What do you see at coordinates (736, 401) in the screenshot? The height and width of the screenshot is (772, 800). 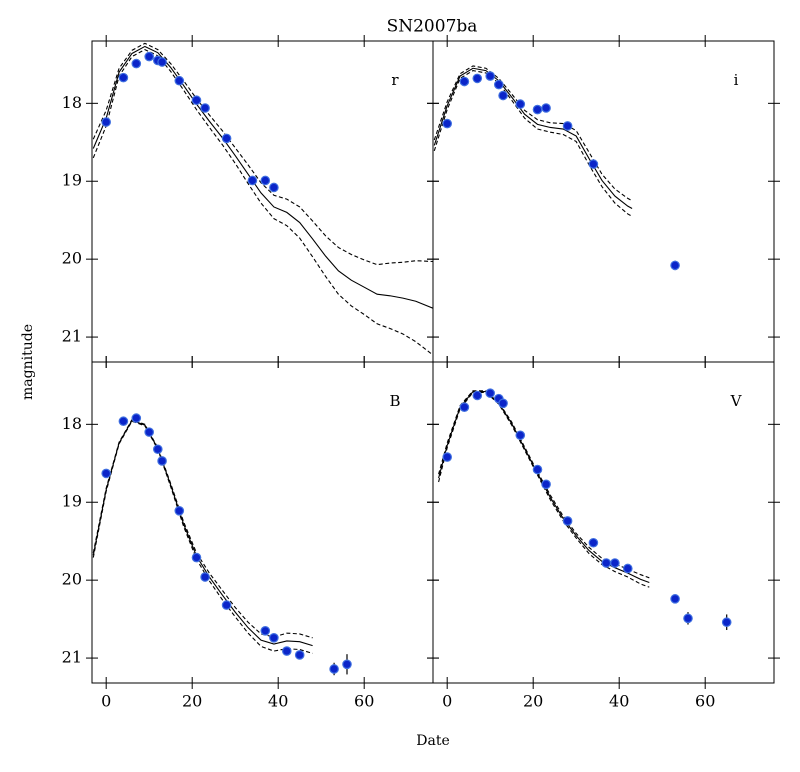 I see `panel-label: V` at bounding box center [736, 401].